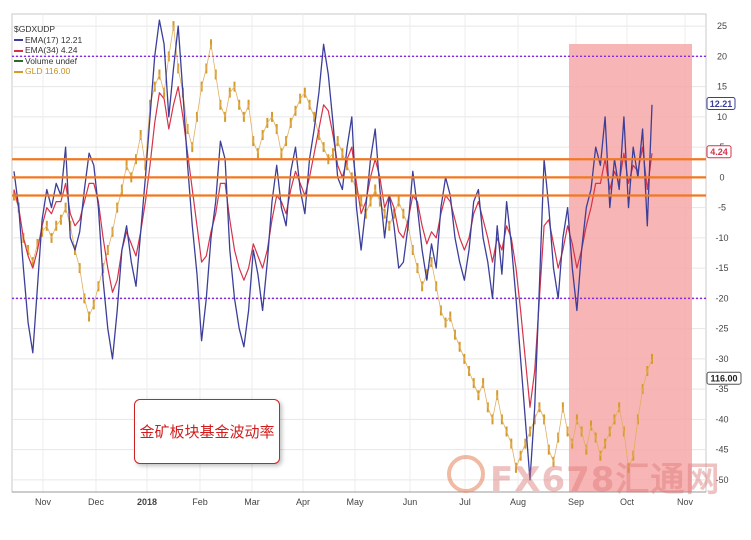 This screenshot has width=751, height=540. I want to click on watermark-text: FX678汇通网, so click(605, 480).